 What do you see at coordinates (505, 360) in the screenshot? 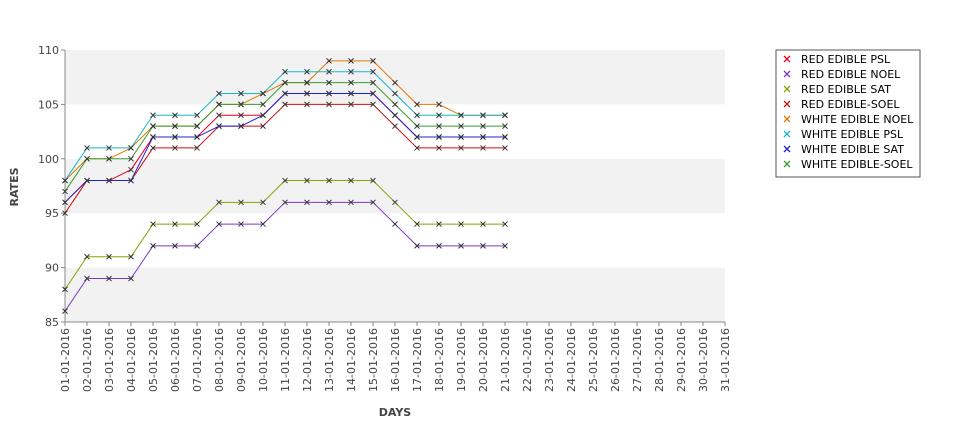
I see `x-tick-label: 21-01-2016` at bounding box center [505, 360].